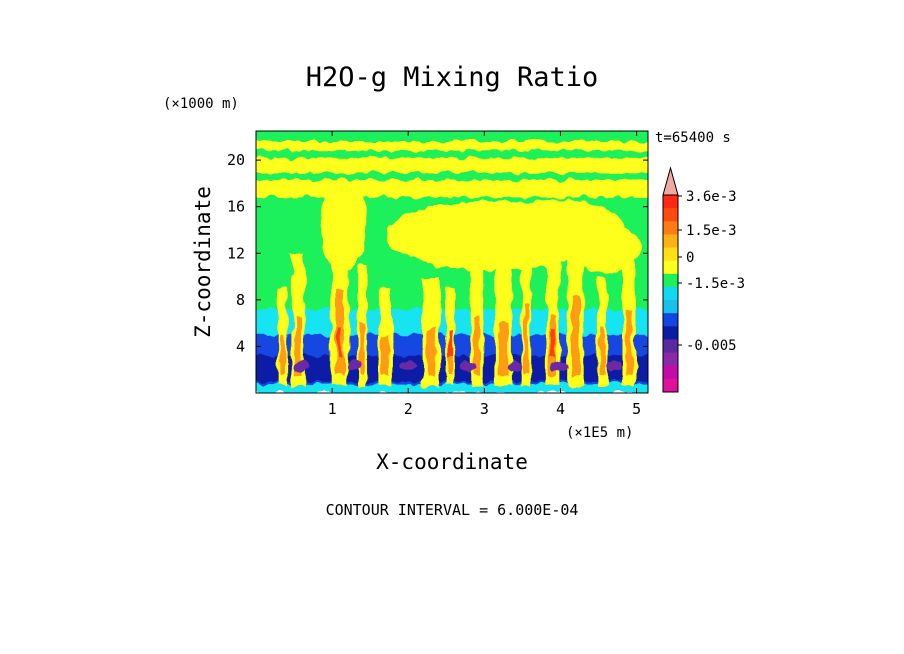 This screenshot has width=904, height=654. Describe the element at coordinates (332, 409) in the screenshot. I see `x-tick-label: 1` at that location.